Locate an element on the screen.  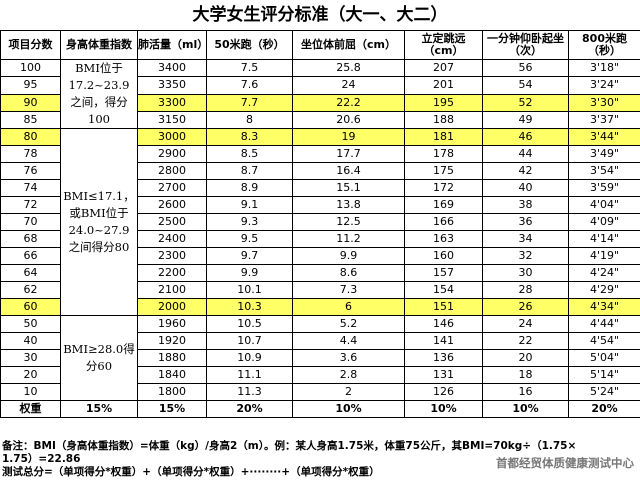
cell-score: 90 is located at coordinates (30, 102).